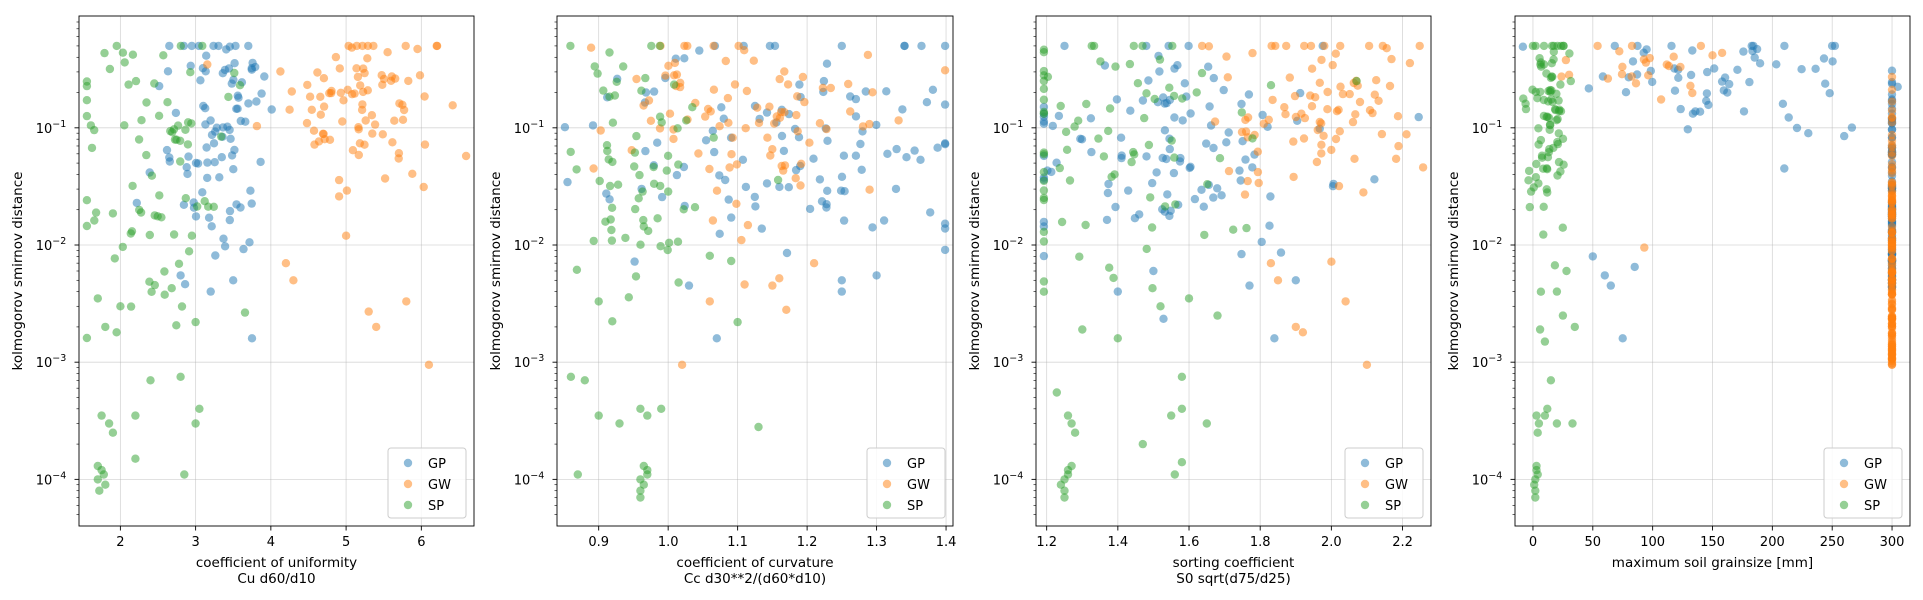 This screenshot has width=1923, height=600. I want to click on y-tick-label: 10−3, so click(1487, 362).